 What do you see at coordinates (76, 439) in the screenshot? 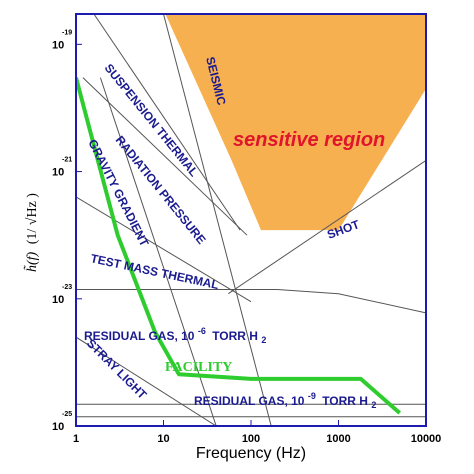
I see `x-tick-label: 1` at bounding box center [76, 439].